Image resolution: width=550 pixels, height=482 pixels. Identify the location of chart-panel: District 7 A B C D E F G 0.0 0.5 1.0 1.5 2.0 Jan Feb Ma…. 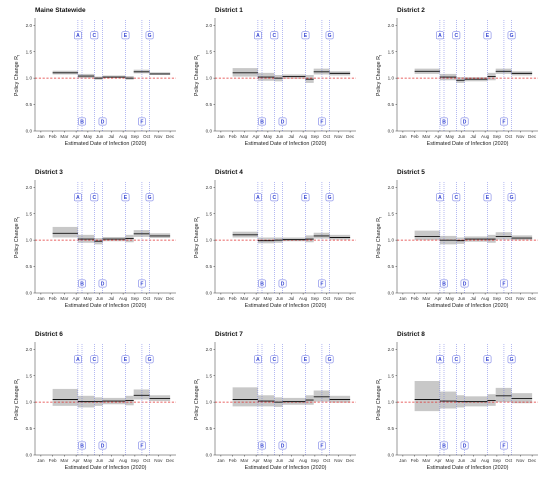
(278, 403).